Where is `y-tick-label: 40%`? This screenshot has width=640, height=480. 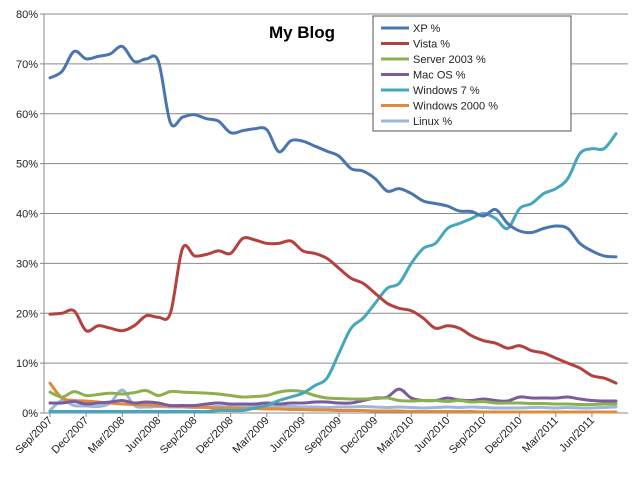
y-tick-label: 40% is located at coordinates (27, 215).